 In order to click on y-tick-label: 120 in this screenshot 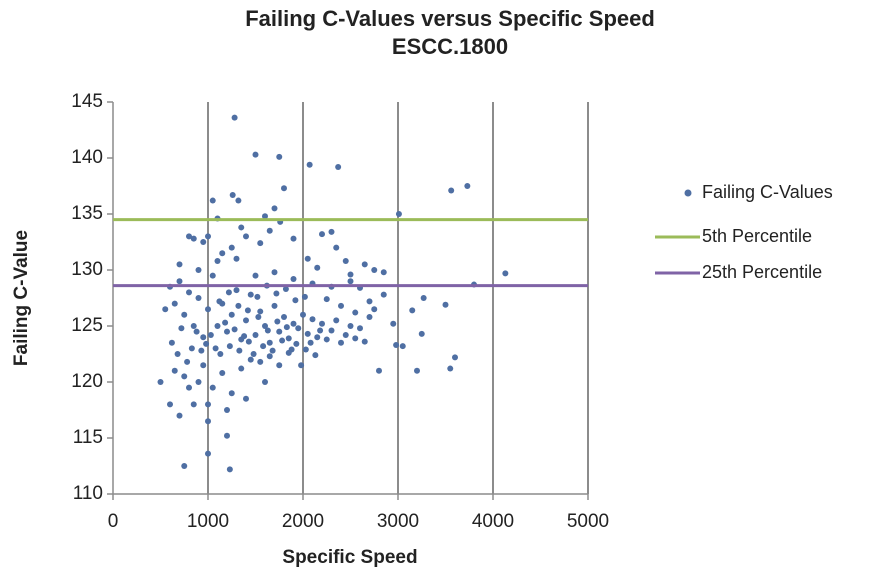, I will do `click(87, 381)`.